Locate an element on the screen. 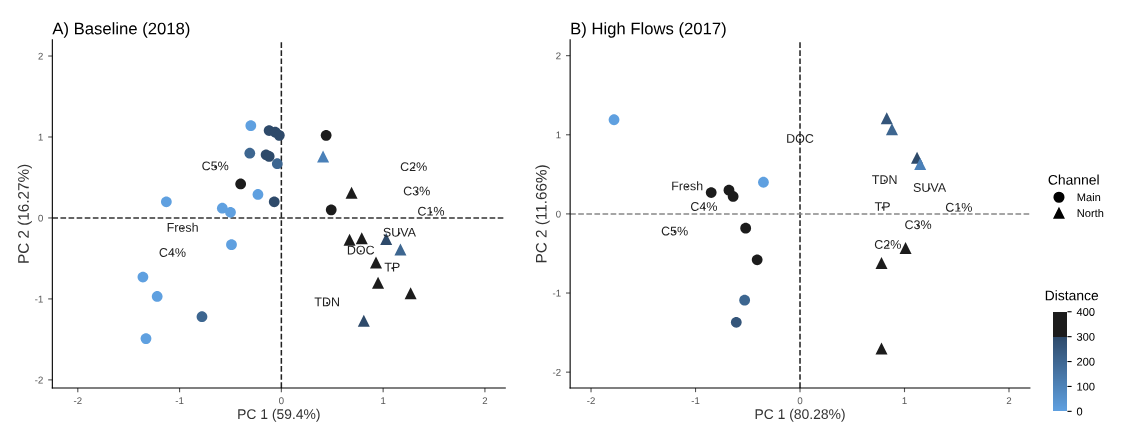 This screenshot has height=433, width=1138. color-bar-title: Distance is located at coordinates (1072, 295).